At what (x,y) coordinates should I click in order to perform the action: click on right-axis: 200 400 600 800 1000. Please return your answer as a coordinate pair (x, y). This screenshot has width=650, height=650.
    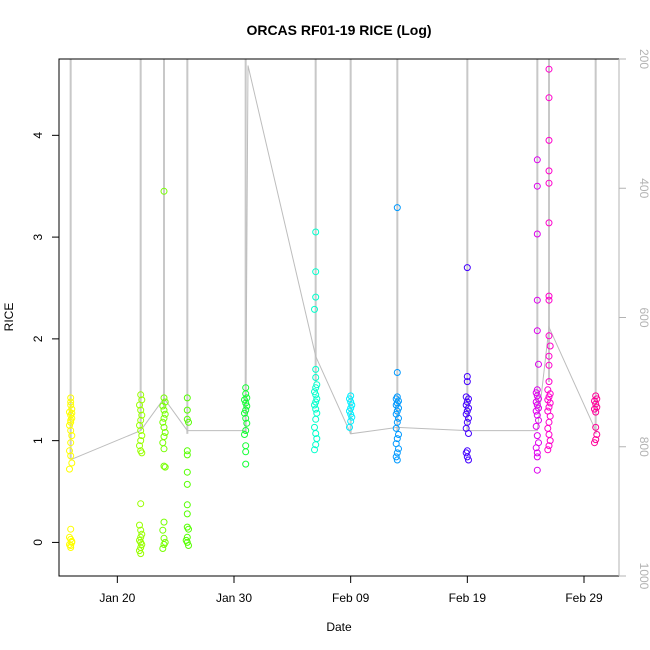
    Looking at the image, I should click on (634, 319).